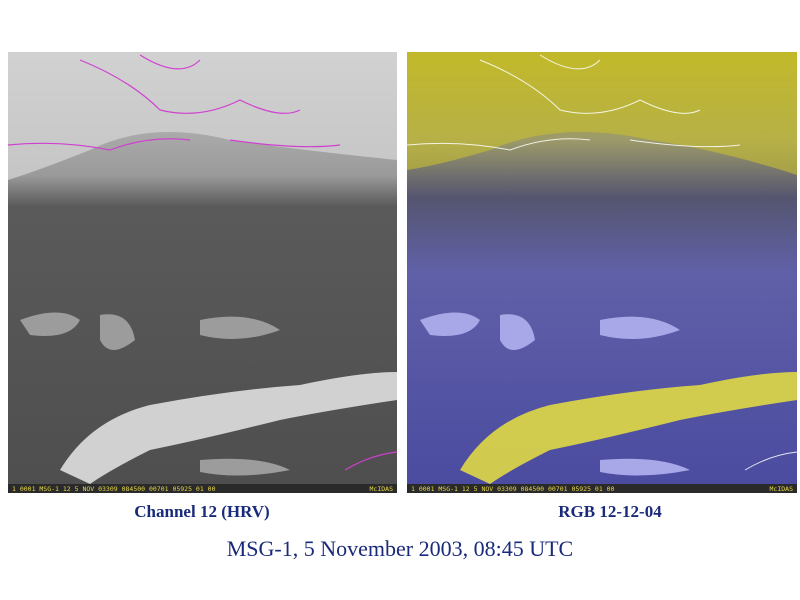 Image resolution: width=800 pixels, height=600 pixels. What do you see at coordinates (610, 511) in the screenshot?
I see `panel-caption: RGB 12-12-04` at bounding box center [610, 511].